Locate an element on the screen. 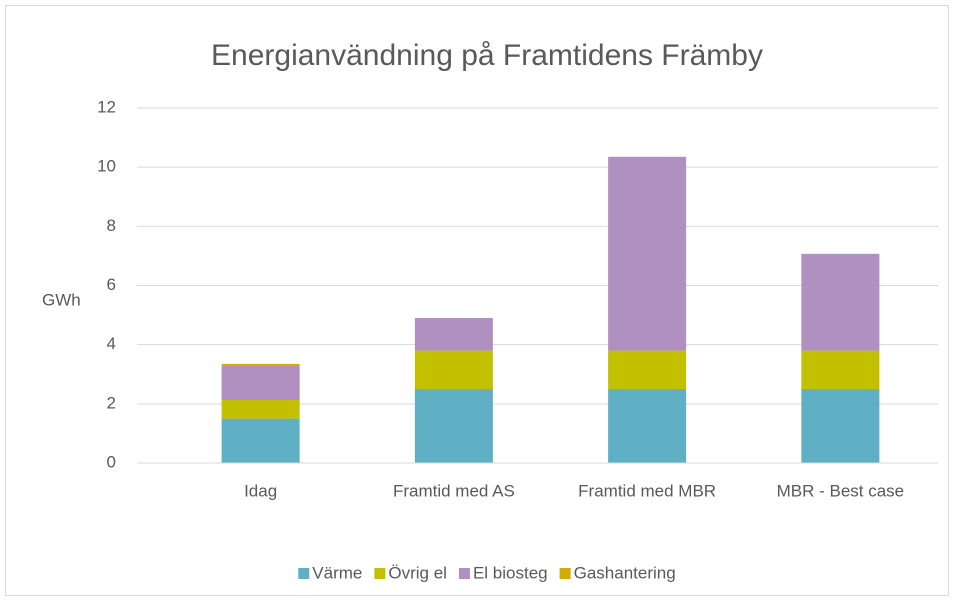 This screenshot has height=601, width=954. legend-label: El biosteg is located at coordinates (510, 572).